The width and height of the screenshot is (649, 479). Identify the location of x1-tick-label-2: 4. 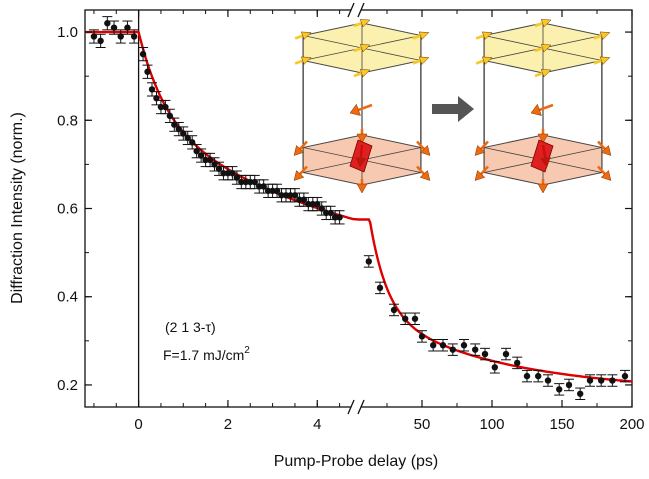
(317, 424).